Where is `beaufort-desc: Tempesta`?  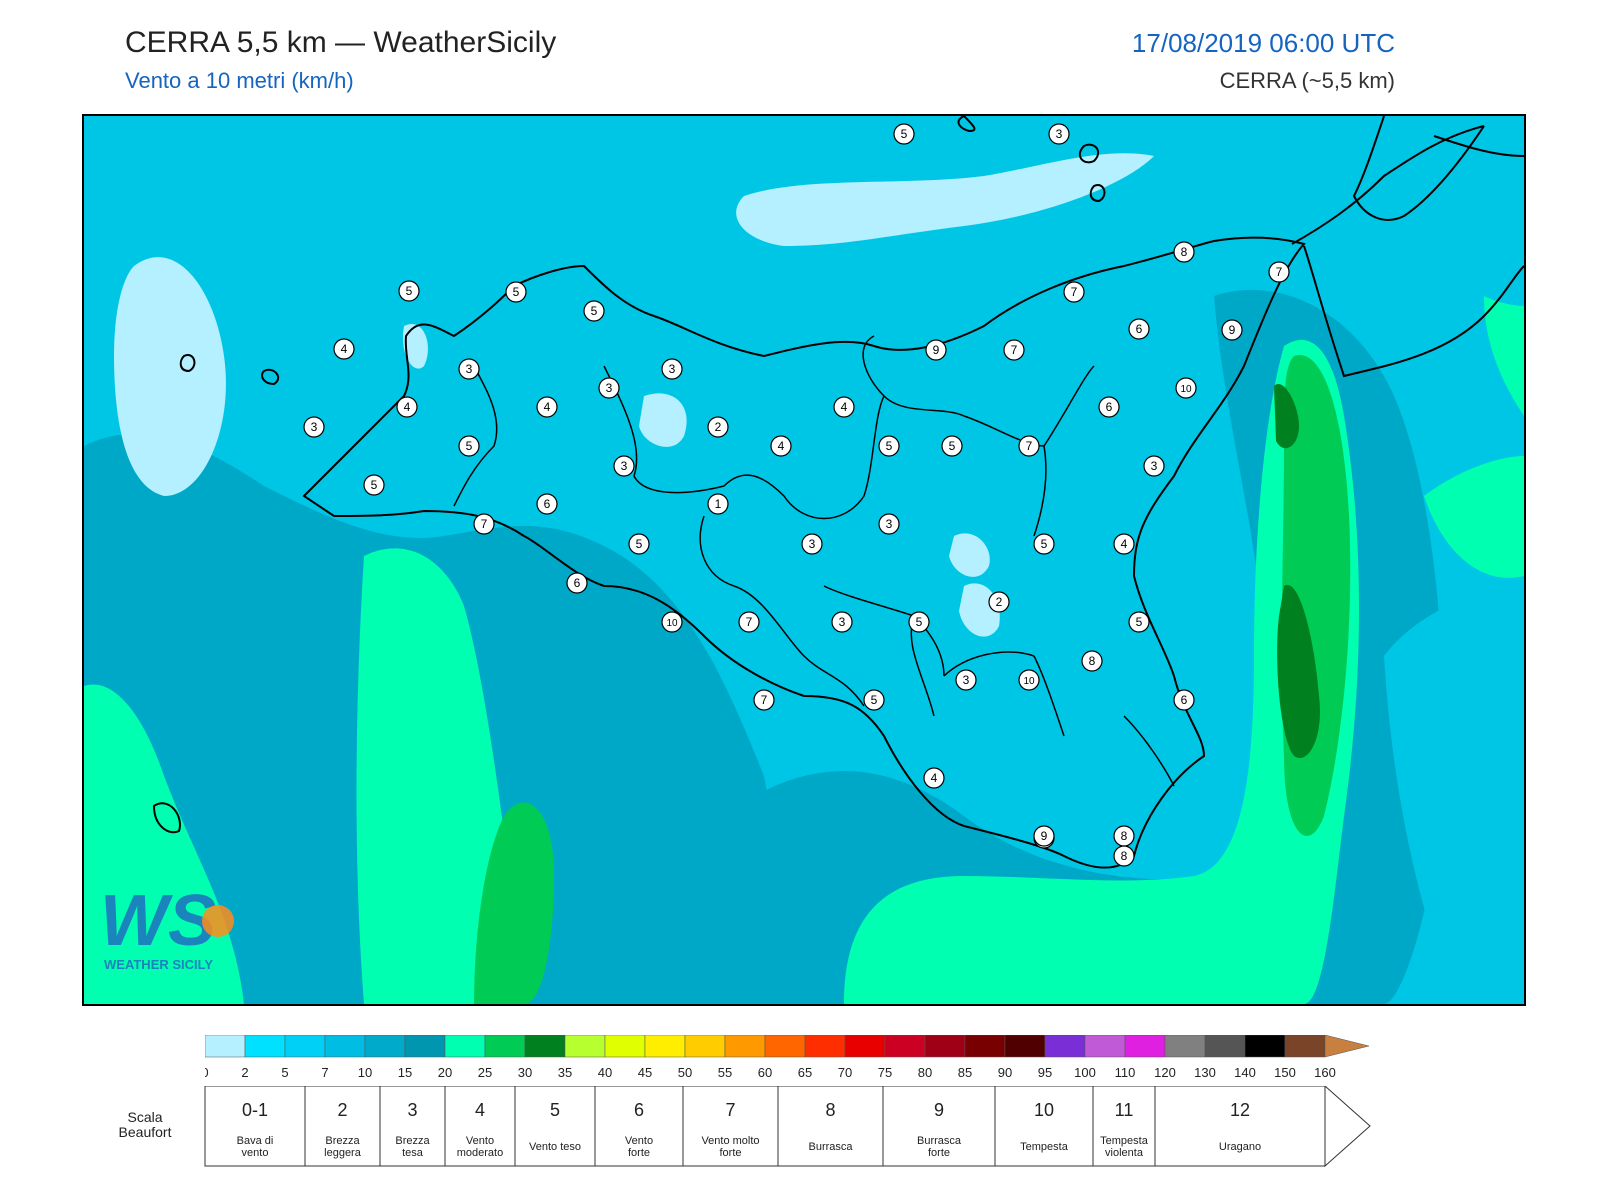 beaufort-desc: Tempesta is located at coordinates (1044, 1147).